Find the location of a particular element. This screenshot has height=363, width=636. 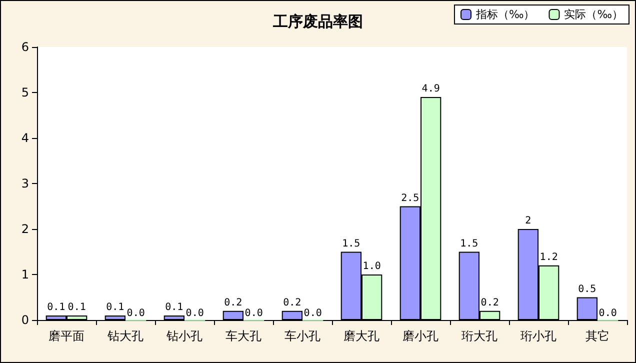

data-label: 1.0 is located at coordinates (371, 266).